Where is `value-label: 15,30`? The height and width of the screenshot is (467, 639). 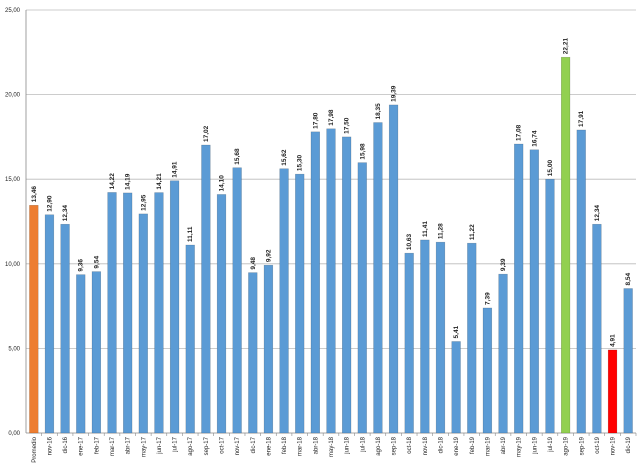
value-label: 15,30 is located at coordinates (300, 162).